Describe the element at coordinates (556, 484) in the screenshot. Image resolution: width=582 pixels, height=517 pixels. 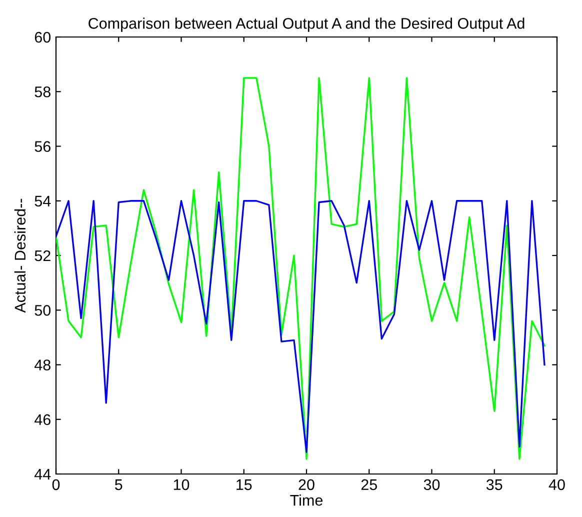
I see `x-tick-label: 40` at that location.